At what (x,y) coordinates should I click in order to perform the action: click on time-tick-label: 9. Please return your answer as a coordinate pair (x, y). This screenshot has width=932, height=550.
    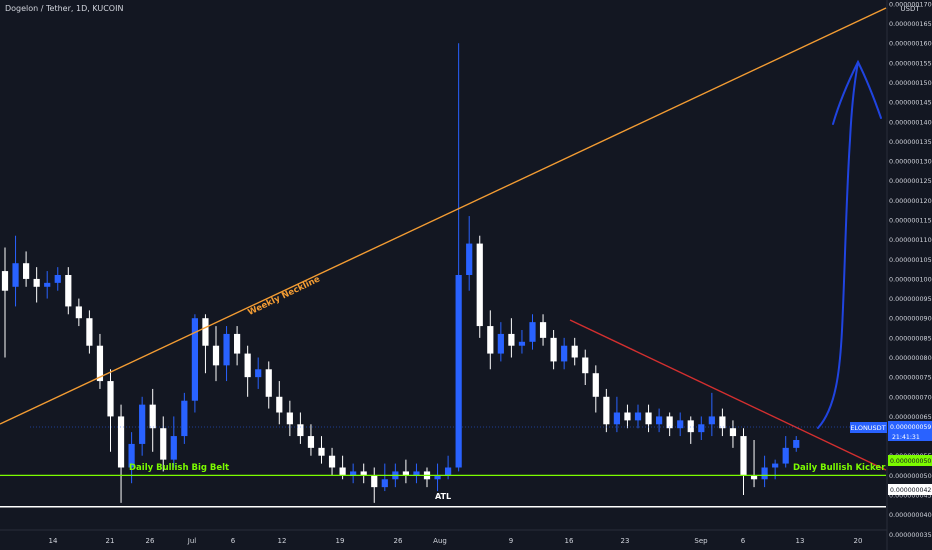
    Looking at the image, I should click on (511, 541).